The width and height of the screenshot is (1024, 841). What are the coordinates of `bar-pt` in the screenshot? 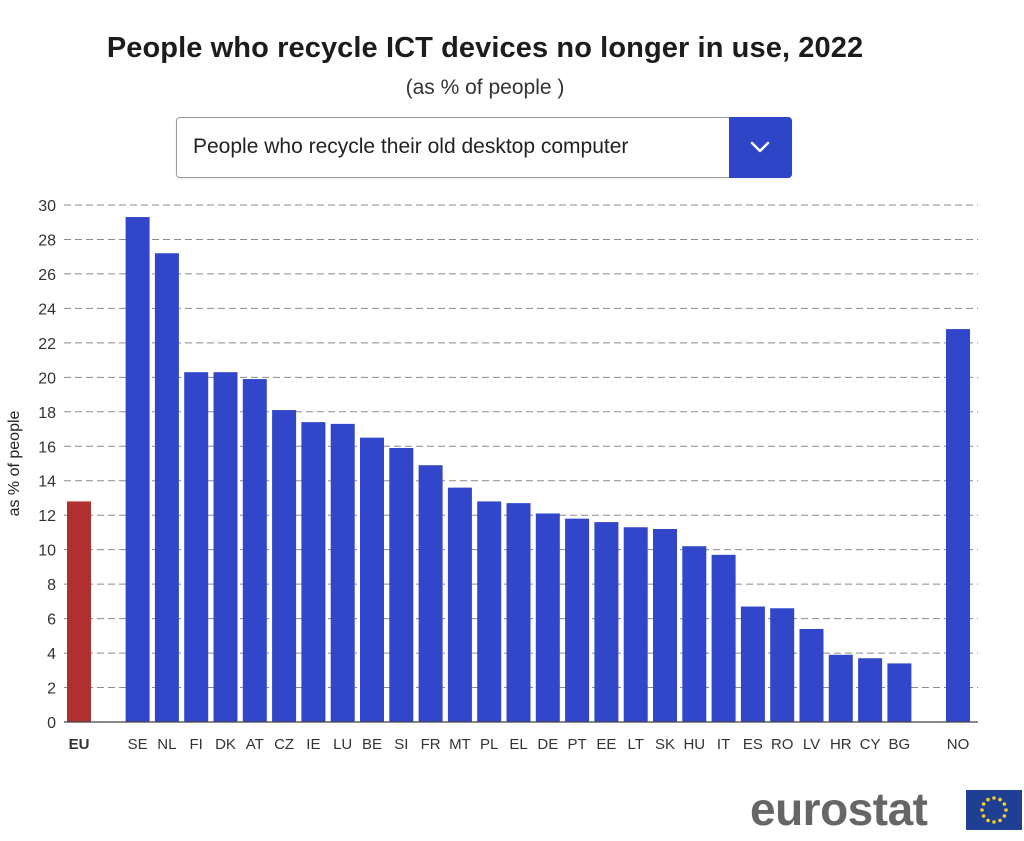 It's located at (577, 620).